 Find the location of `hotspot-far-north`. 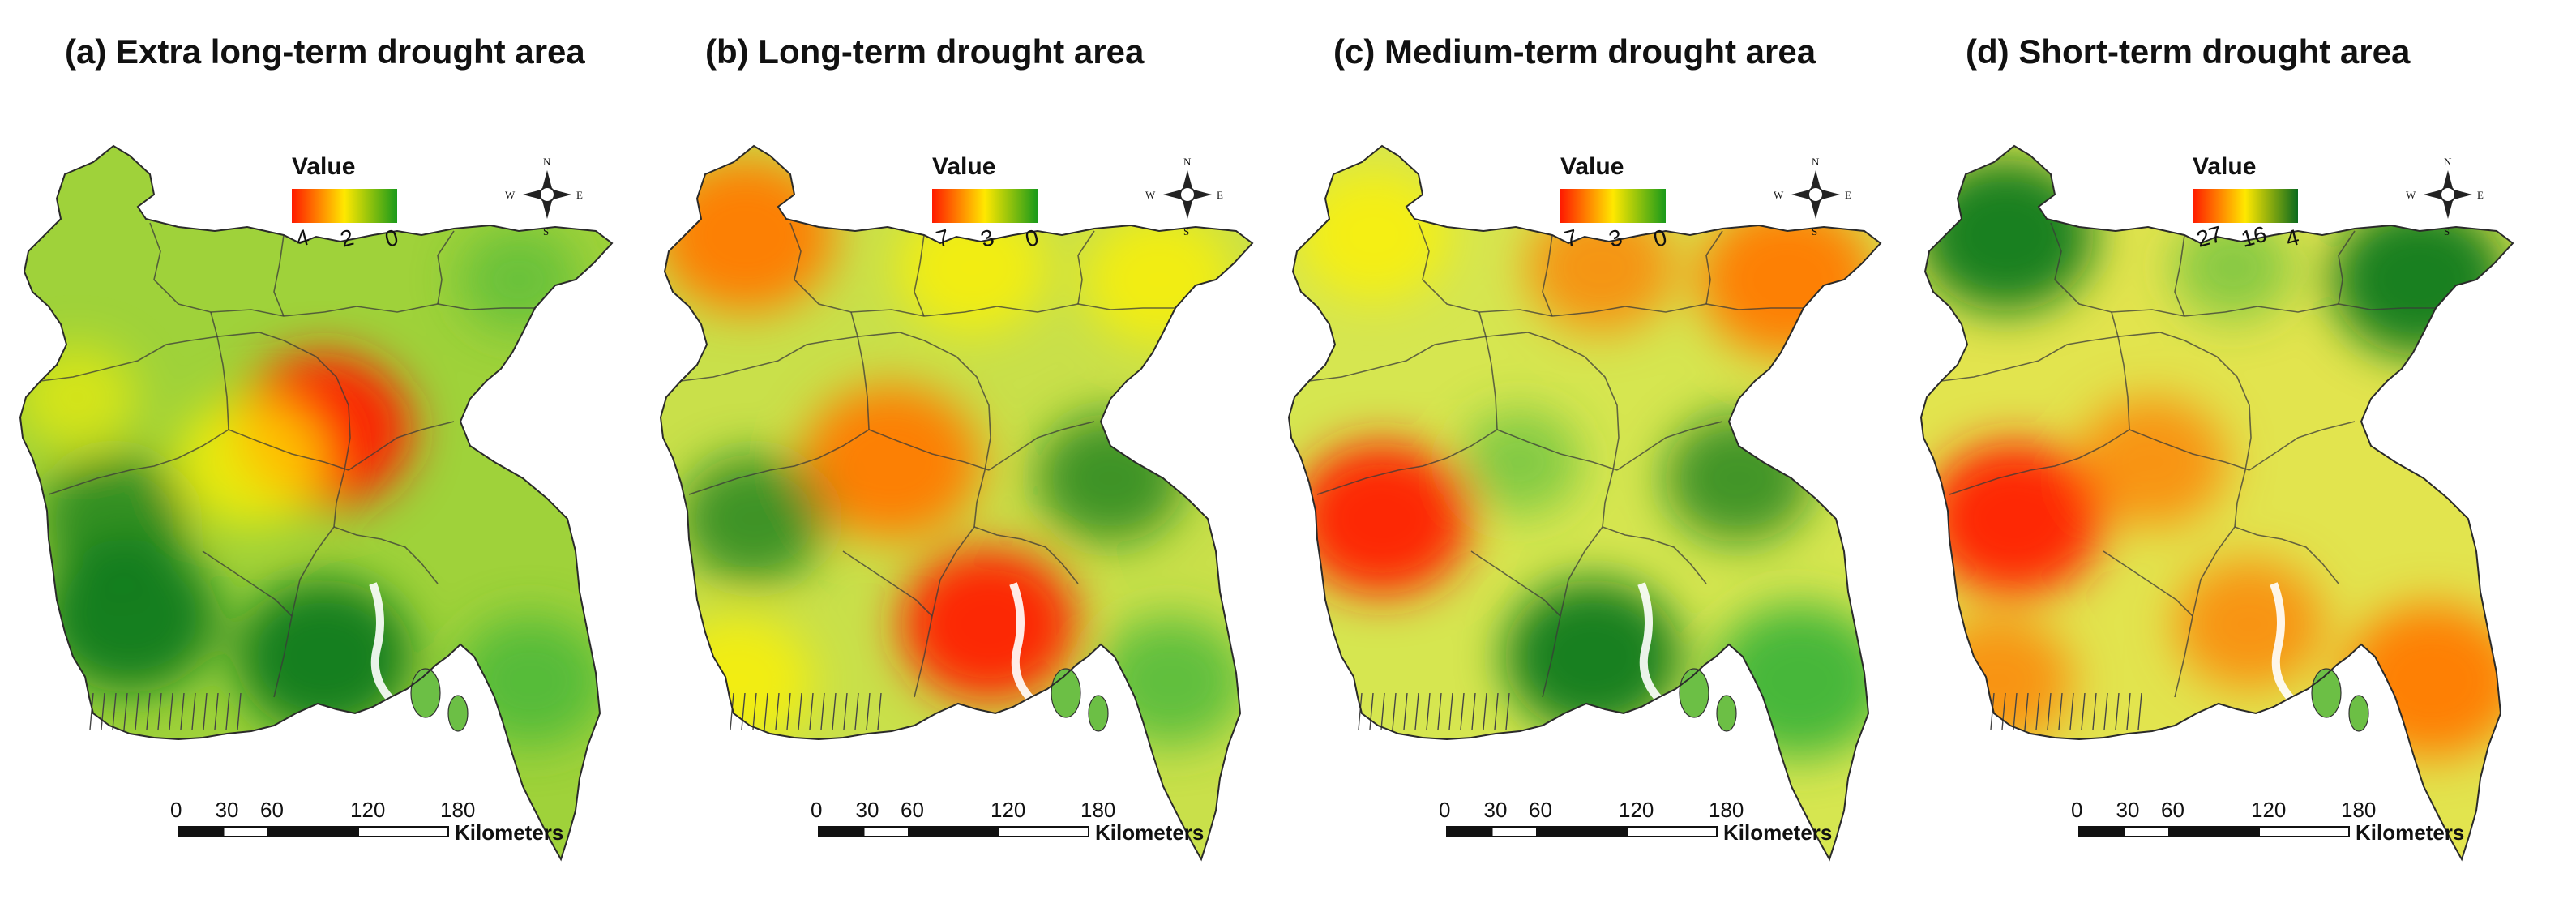

hotspot-far-north is located at coordinates (2008, 235).